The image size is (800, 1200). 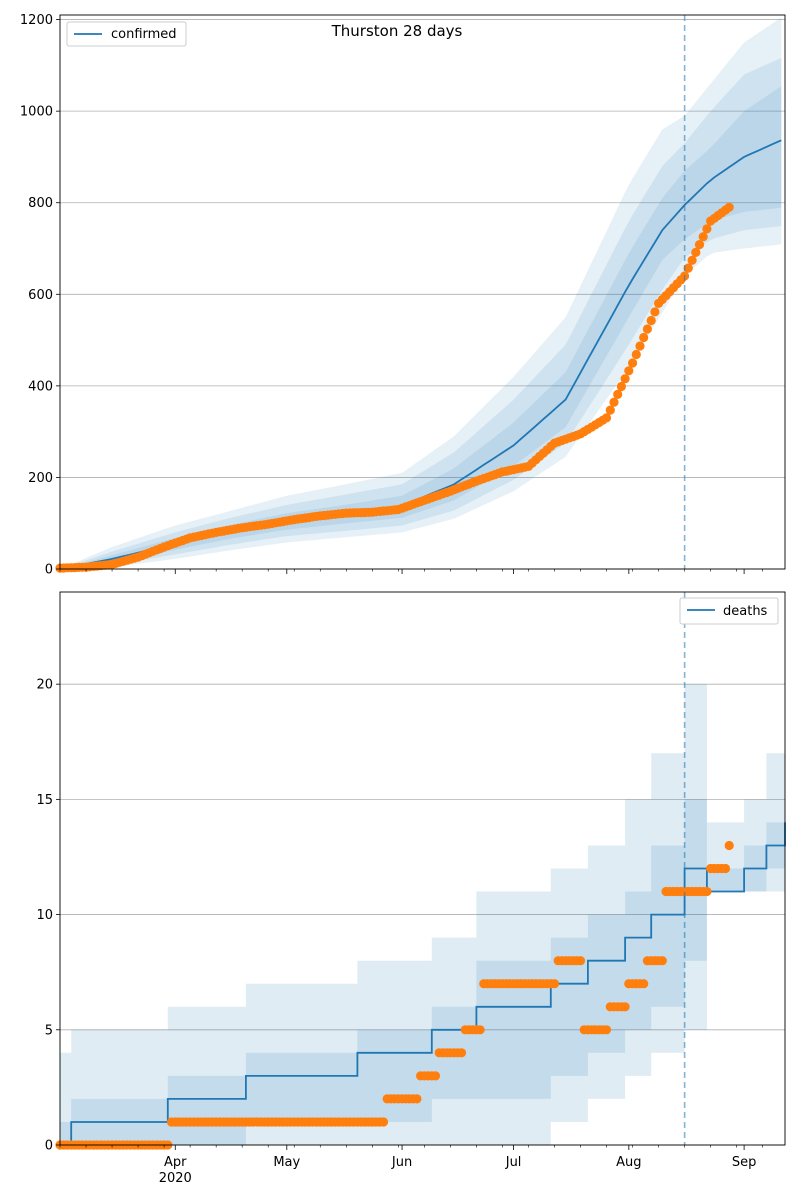 What do you see at coordinates (513, 1162) in the screenshot?
I see `deaths-x-tick-label: Jul` at bounding box center [513, 1162].